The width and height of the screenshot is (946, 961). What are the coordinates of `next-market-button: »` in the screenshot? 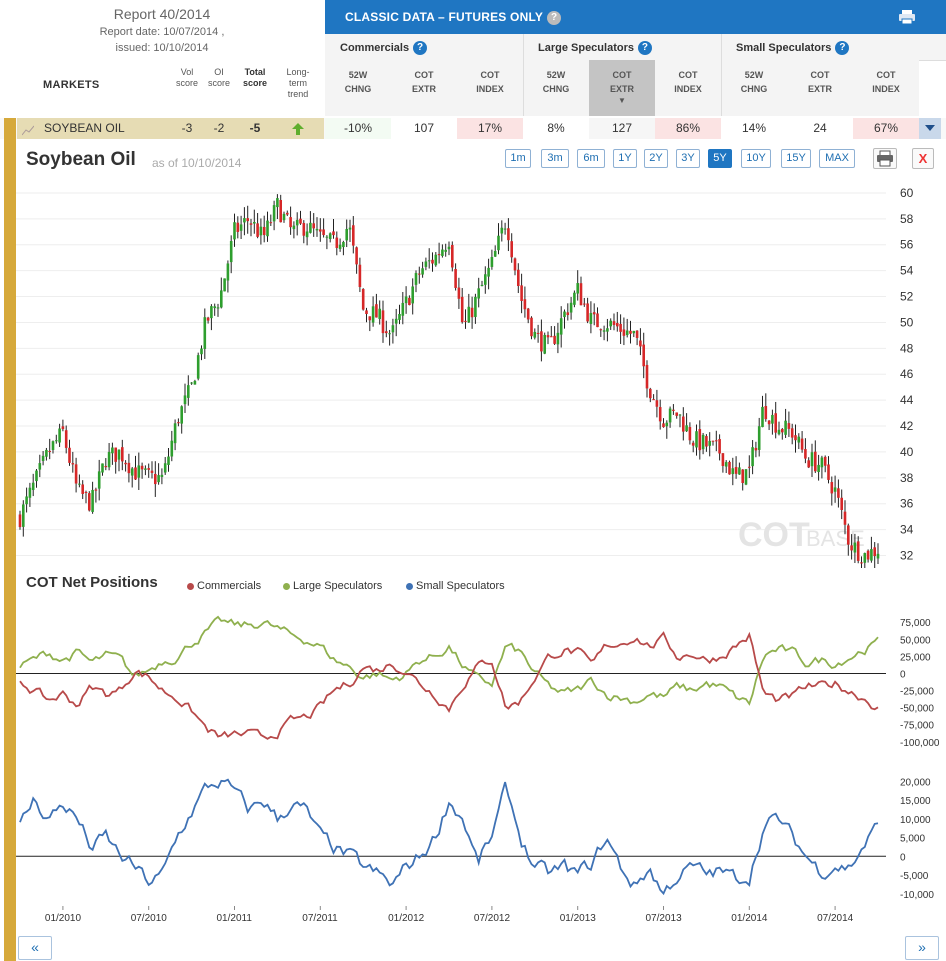 It's located at (922, 948).